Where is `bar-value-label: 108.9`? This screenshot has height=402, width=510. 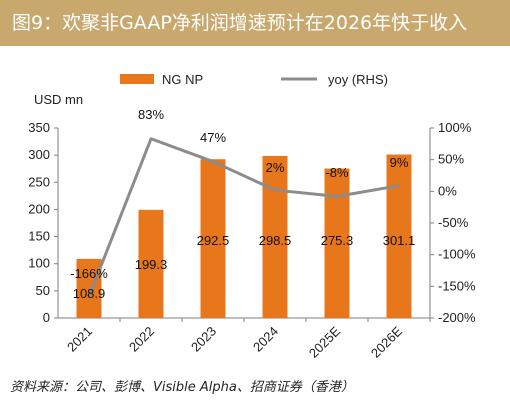 bar-value-label: 108.9 is located at coordinates (89, 293).